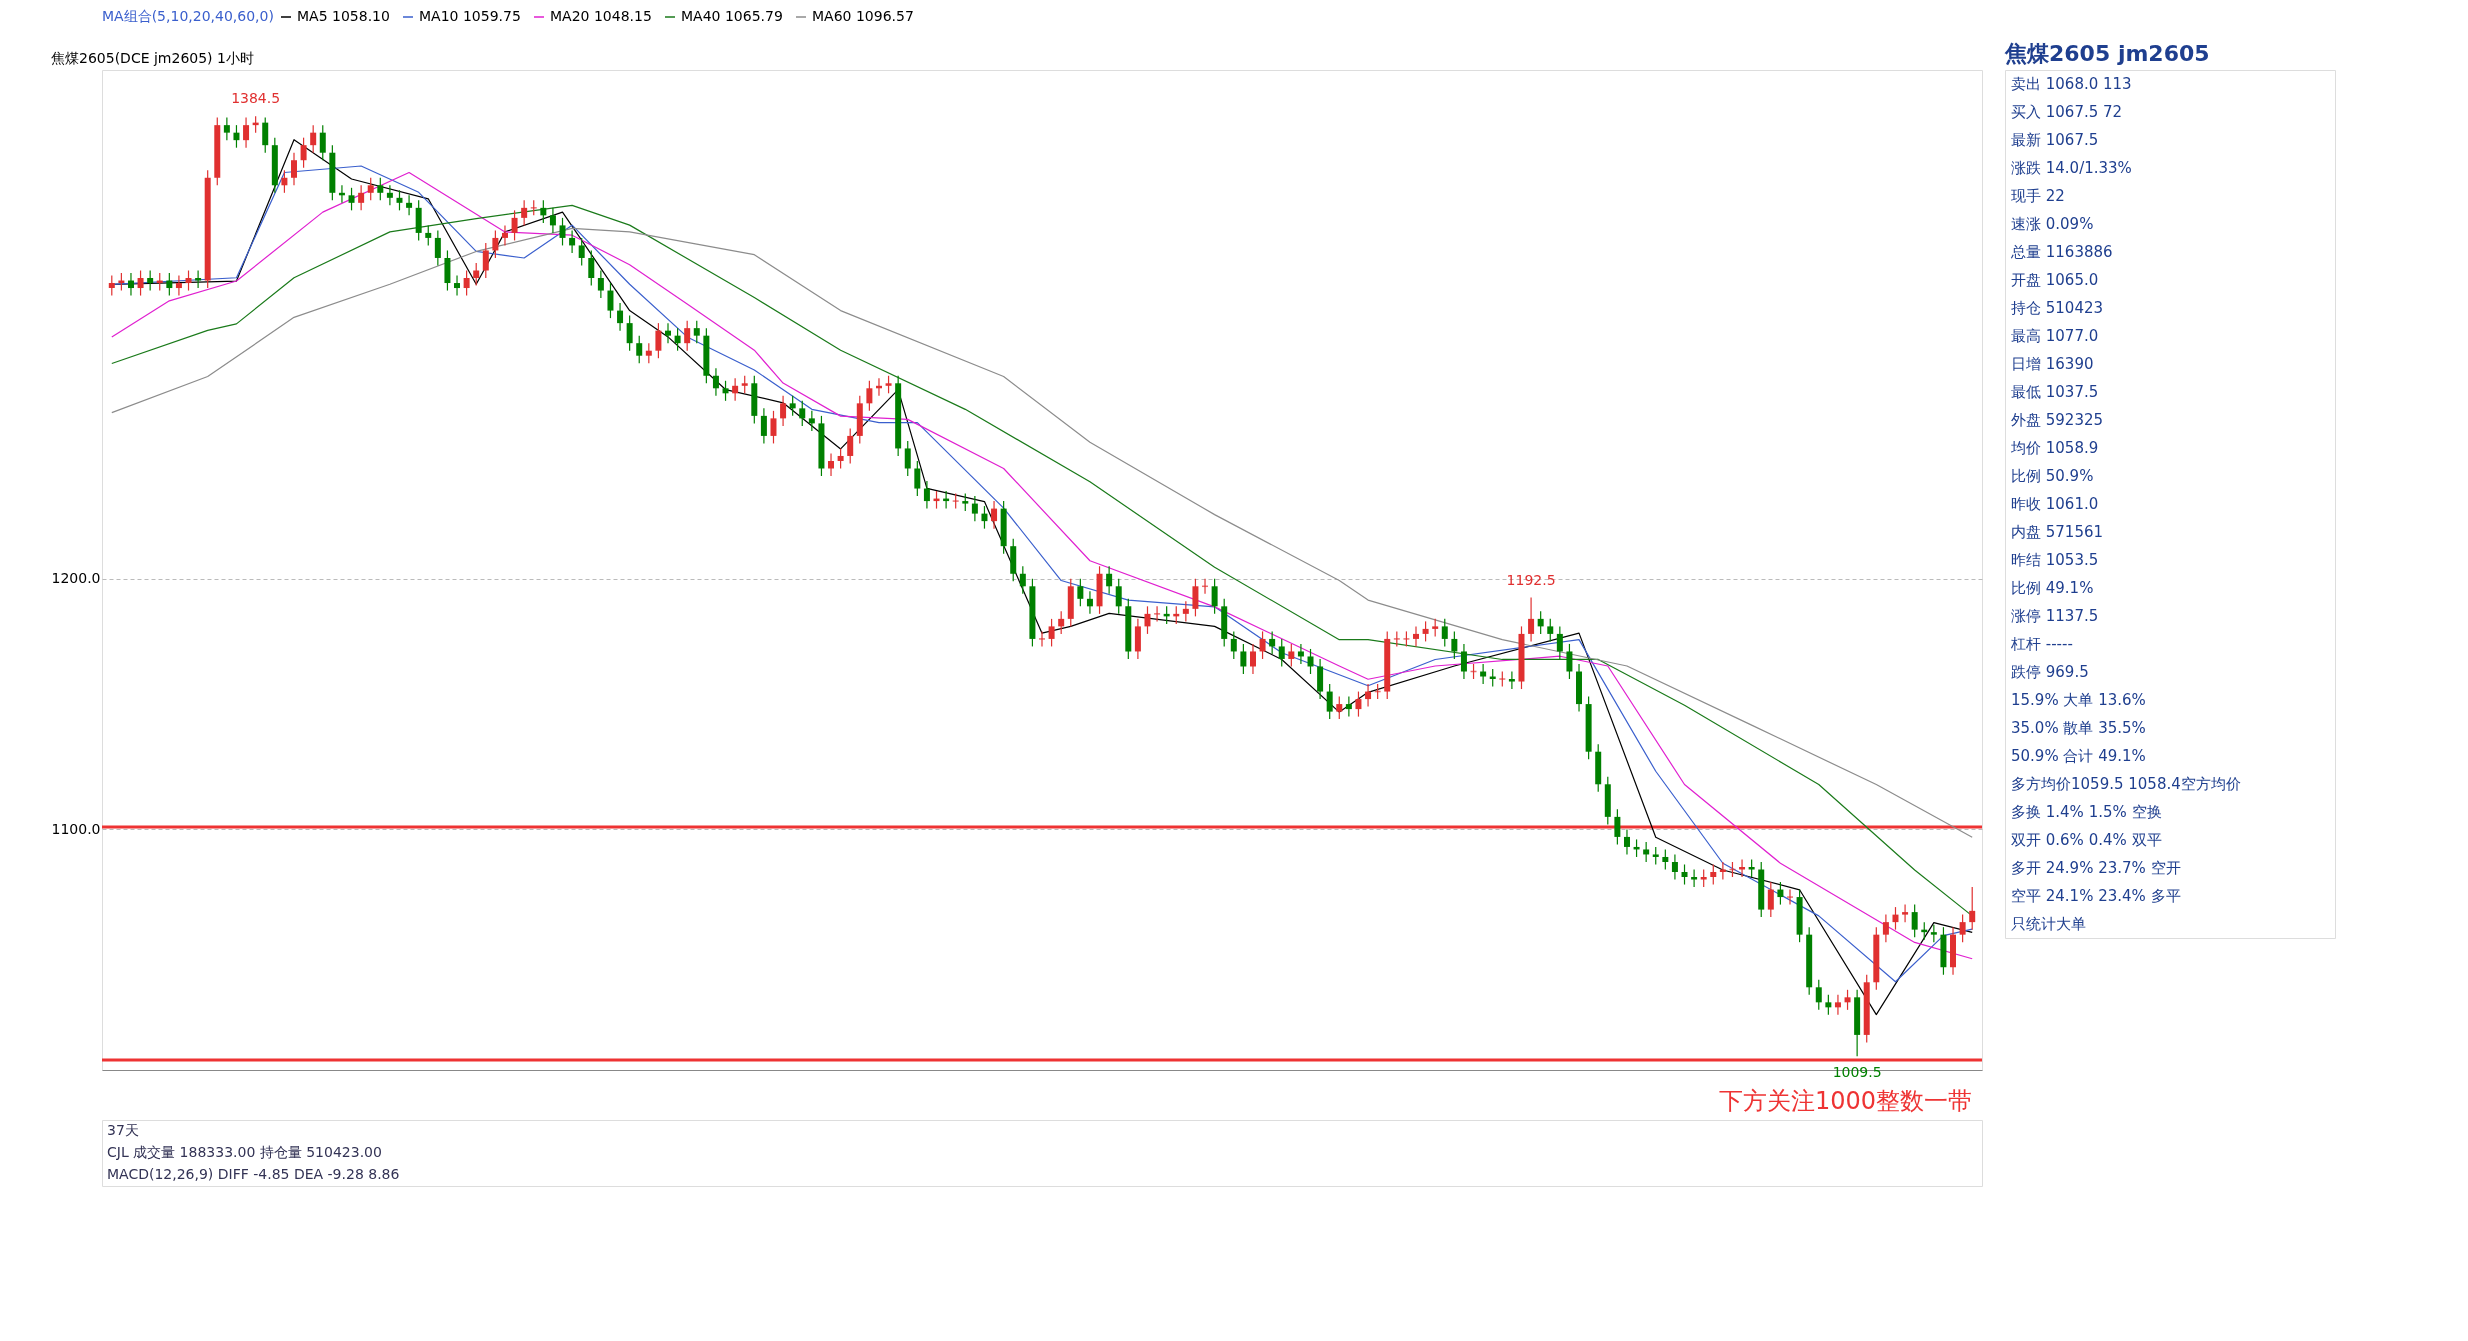 The height and width of the screenshot is (1341, 2468). What do you see at coordinates (2126, 784) in the screenshot?
I see `text: 多方均价1059.5 1058.4空方均价` at bounding box center [2126, 784].